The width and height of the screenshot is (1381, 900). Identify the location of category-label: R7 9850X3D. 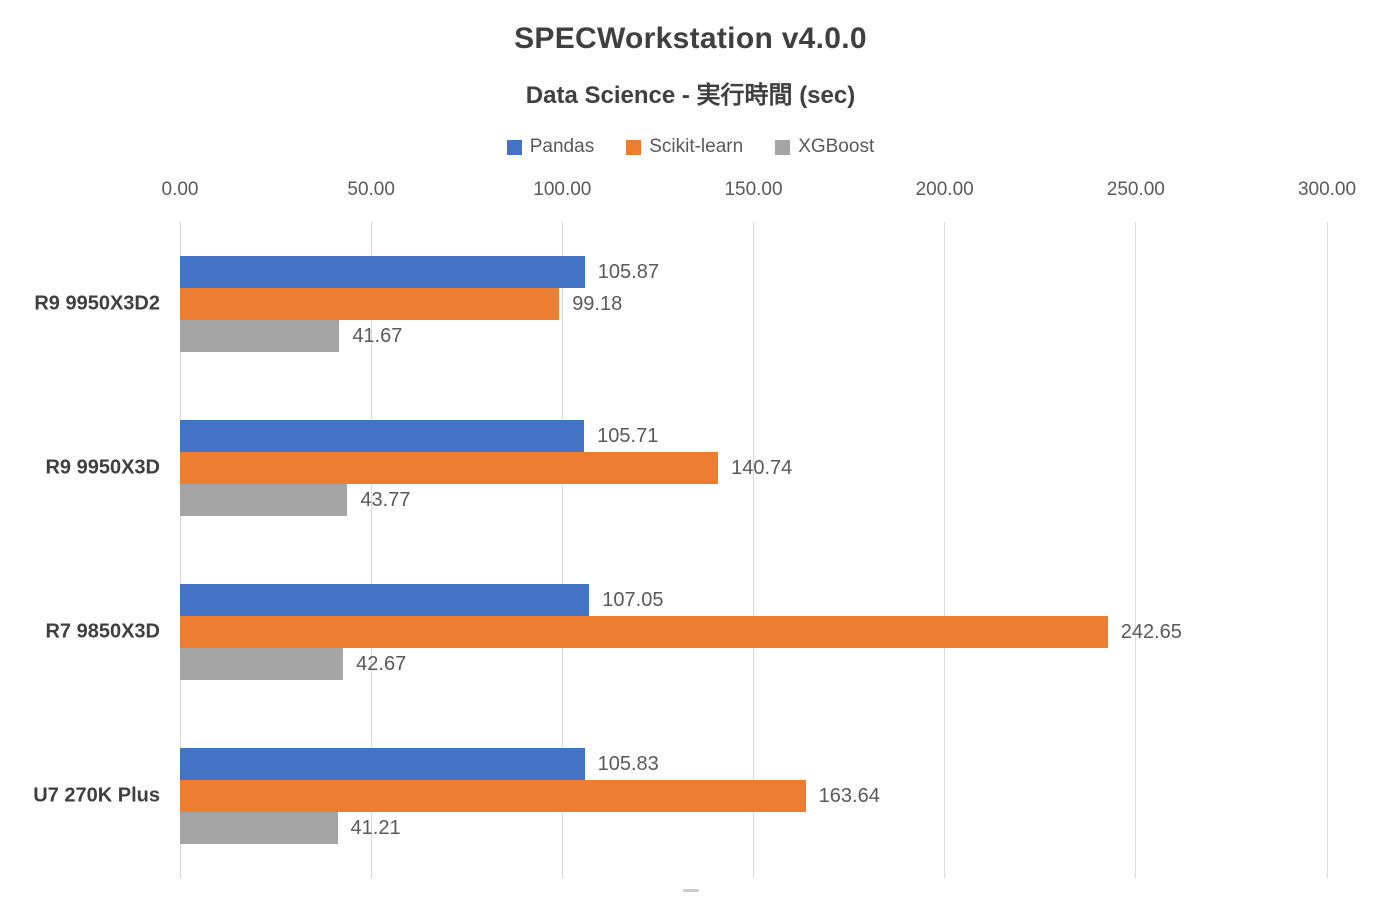
(102, 631).